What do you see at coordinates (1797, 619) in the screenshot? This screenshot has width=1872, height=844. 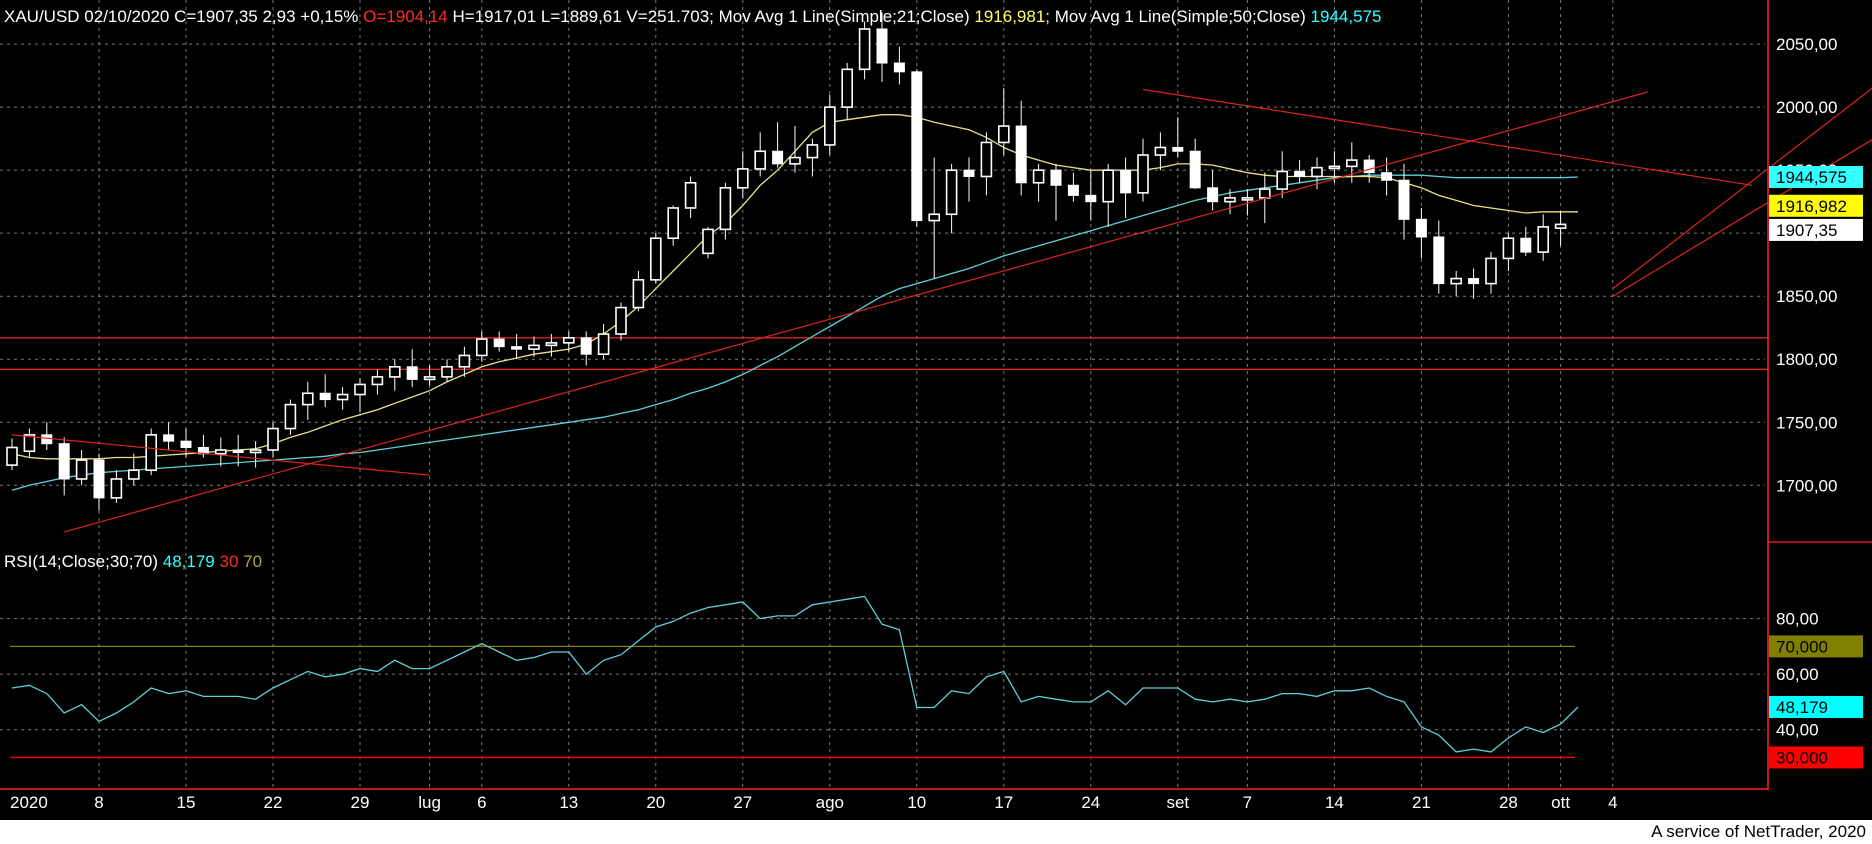 I see `rsi-tick-label: 80,00` at bounding box center [1797, 619].